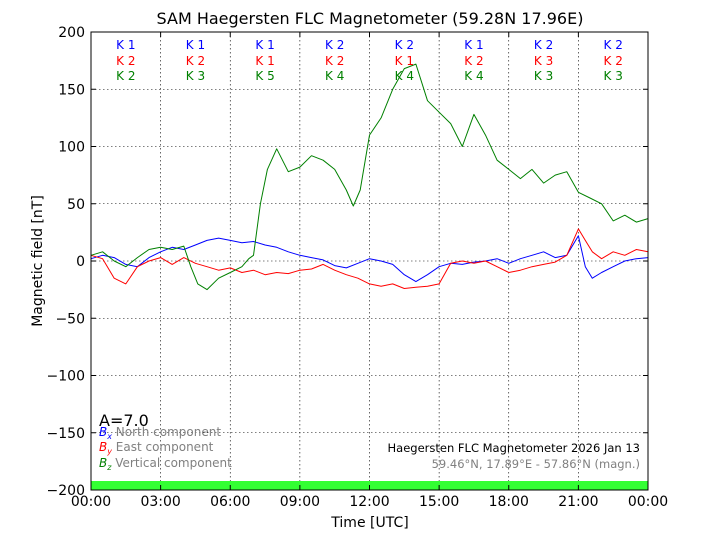 This screenshot has height=540, width=720. What do you see at coordinates (71, 90) in the screenshot?
I see `y-tick-label: 150` at bounding box center [71, 90].